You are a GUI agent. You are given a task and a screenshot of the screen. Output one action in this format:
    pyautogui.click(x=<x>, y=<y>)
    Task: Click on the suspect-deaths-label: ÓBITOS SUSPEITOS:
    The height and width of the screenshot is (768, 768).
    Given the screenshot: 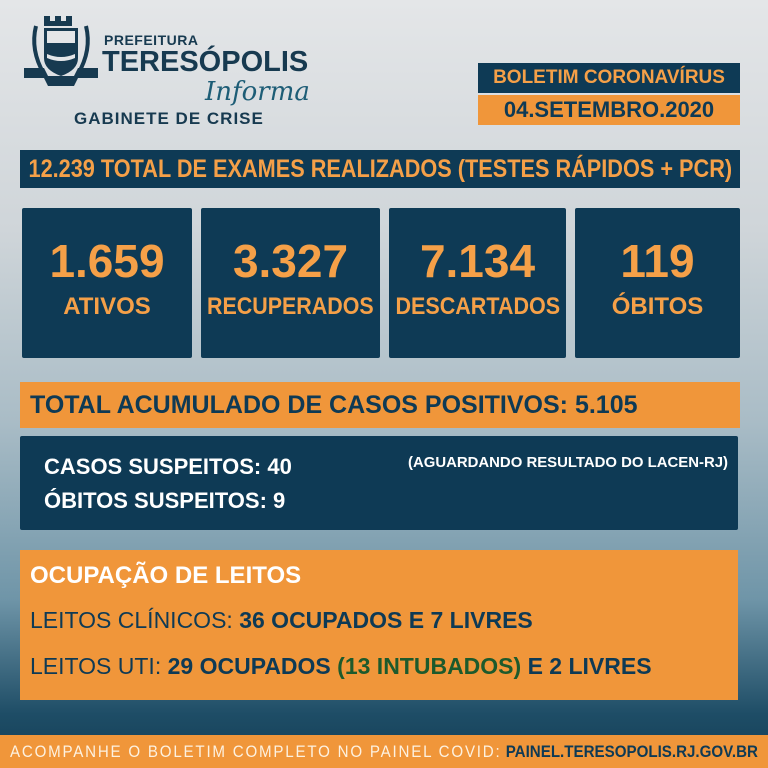 What is the action you would take?
    pyautogui.click(x=155, y=500)
    